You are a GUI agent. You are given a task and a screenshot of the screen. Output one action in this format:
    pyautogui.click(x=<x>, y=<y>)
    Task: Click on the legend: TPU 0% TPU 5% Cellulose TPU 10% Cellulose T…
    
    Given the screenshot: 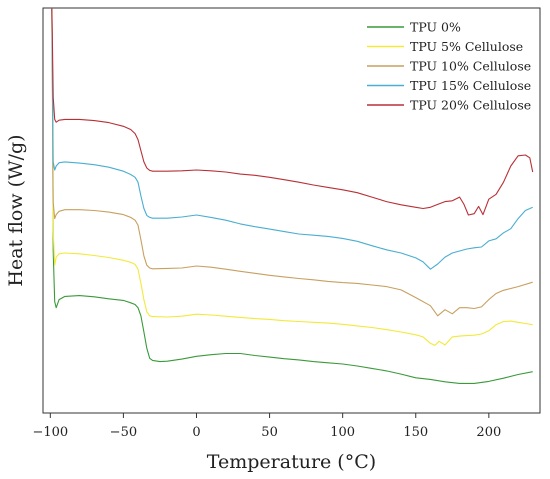 What is the action you would take?
    pyautogui.click(x=449, y=66)
    